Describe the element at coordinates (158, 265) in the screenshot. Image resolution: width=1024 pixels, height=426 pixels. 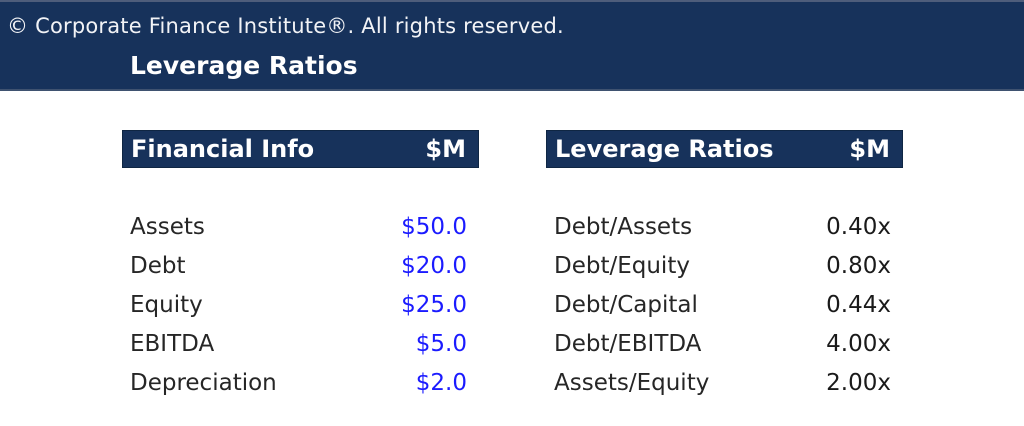
I see `row-label-debt: Debt` at that location.